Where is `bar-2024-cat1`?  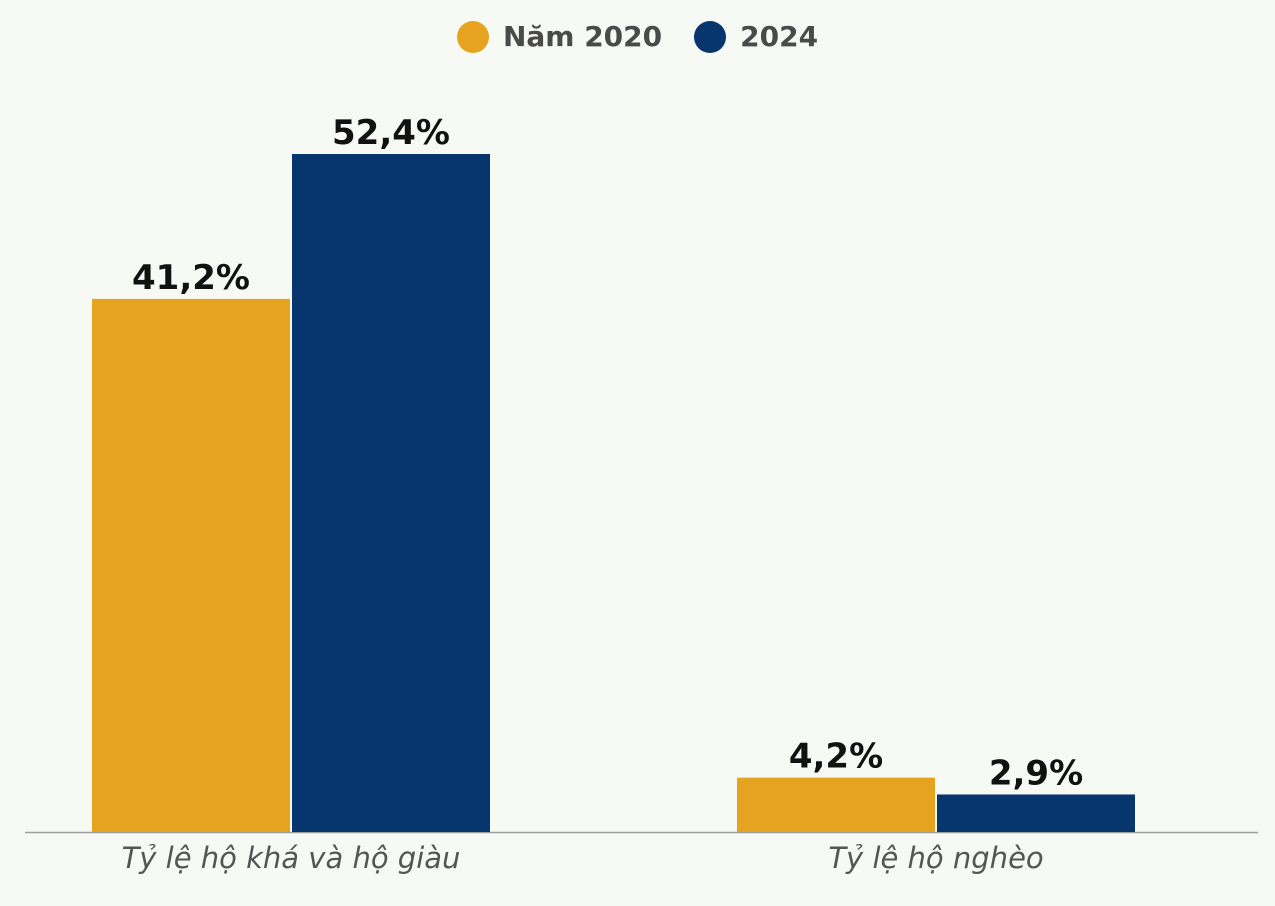 bar-2024-cat1 is located at coordinates (391, 493).